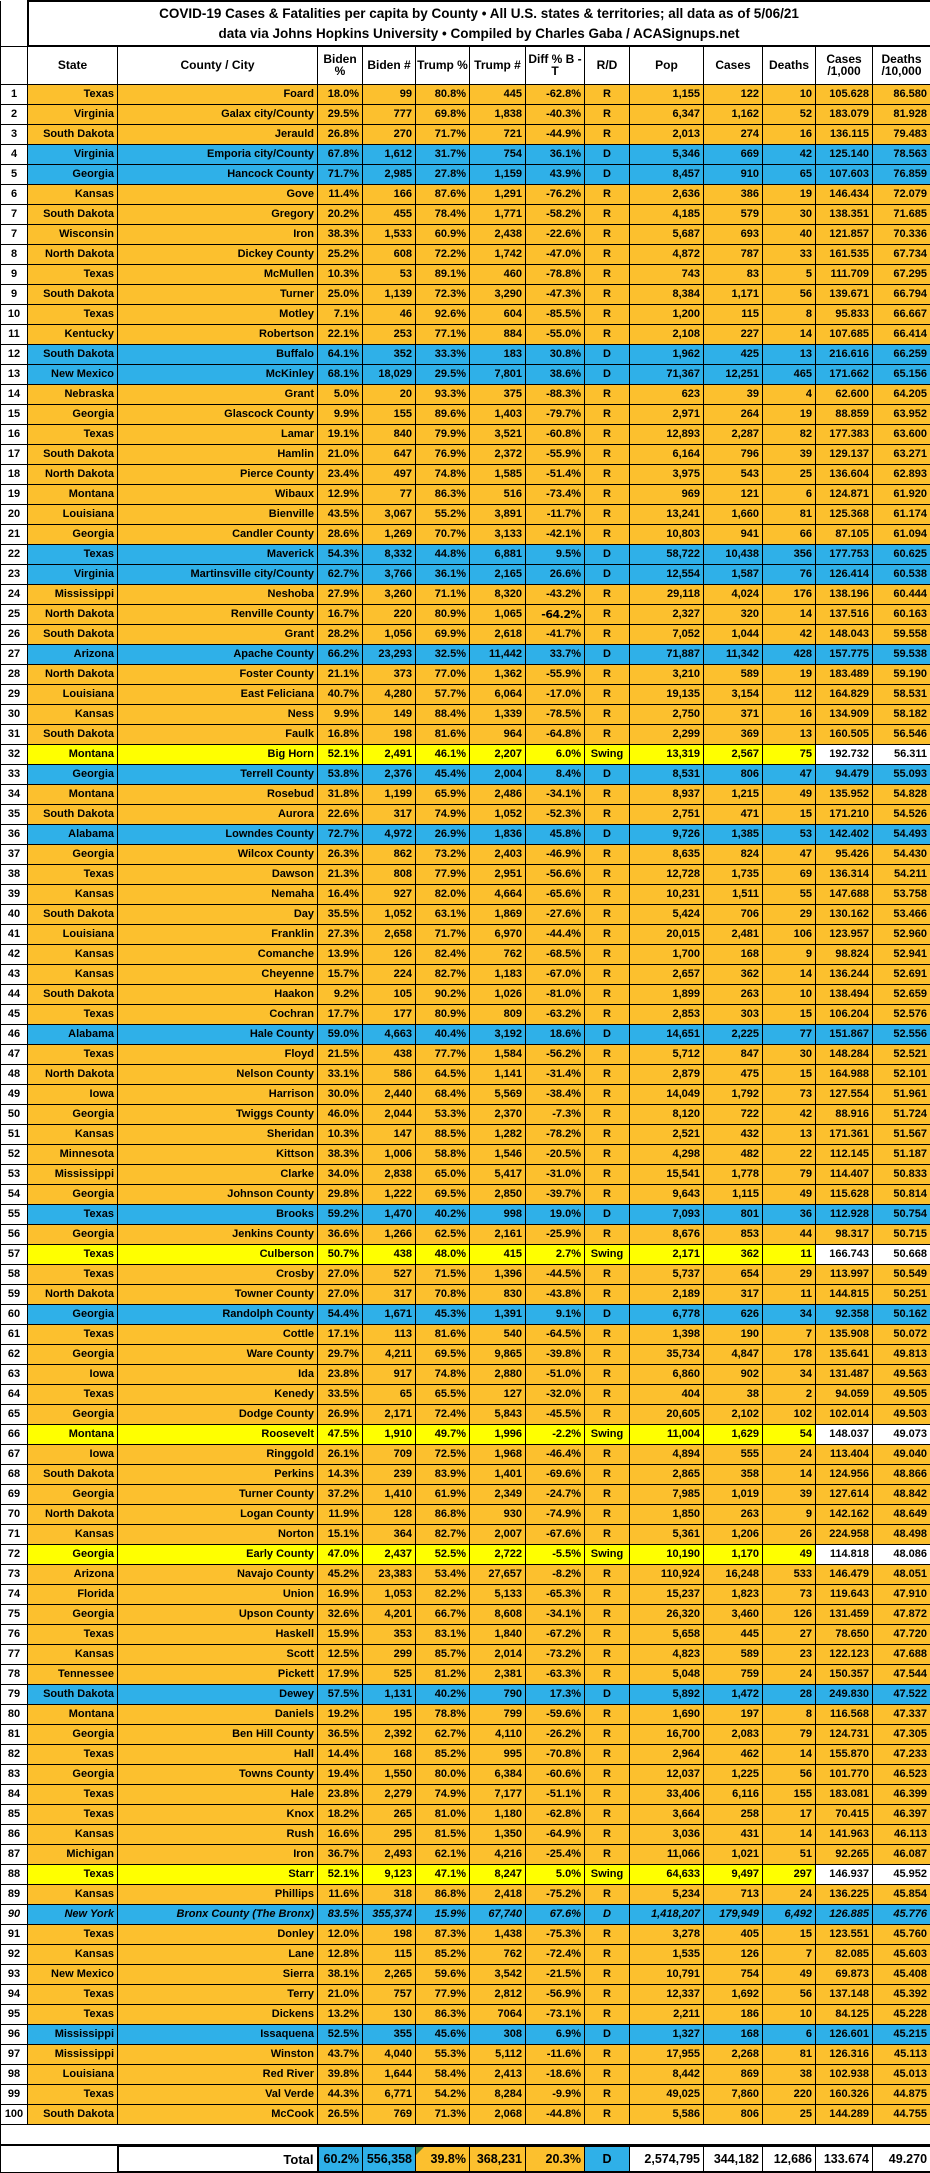  What do you see at coordinates (389, 374) in the screenshot?
I see `cell-biden-num: 18,029` at bounding box center [389, 374].